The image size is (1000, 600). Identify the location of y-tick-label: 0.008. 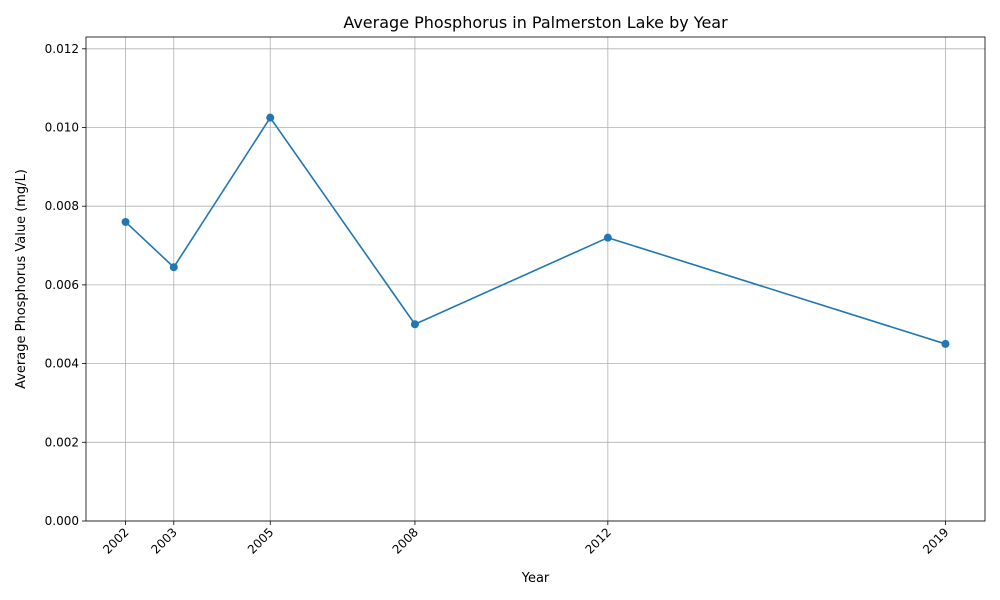
(62, 206).